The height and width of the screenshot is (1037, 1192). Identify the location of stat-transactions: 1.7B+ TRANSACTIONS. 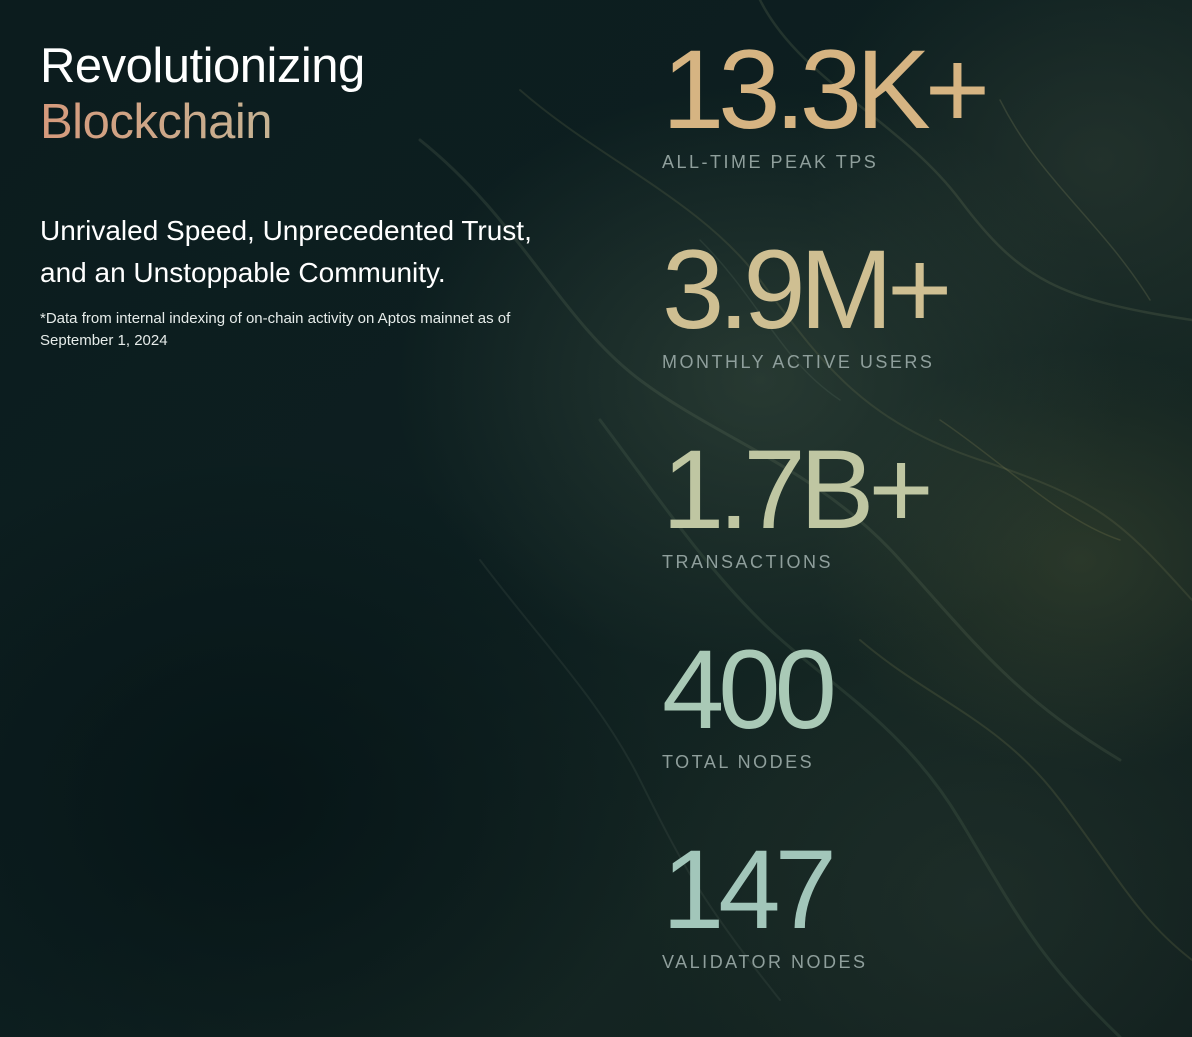
(798, 500).